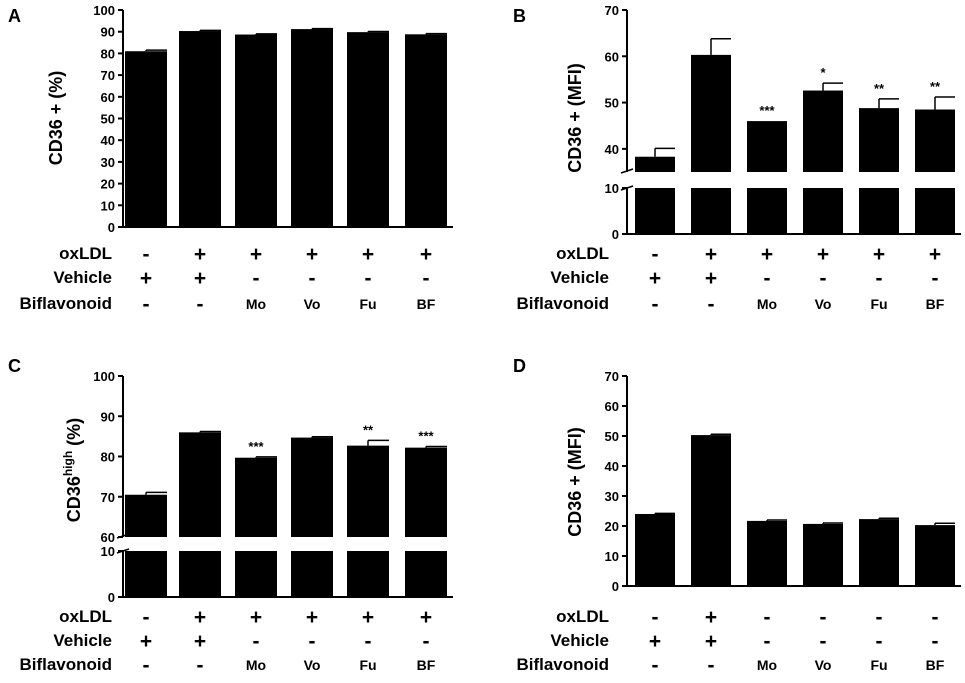 This screenshot has height=683, width=965. Describe the element at coordinates (104, 10) in the screenshot. I see `y-tick-label: 100` at that location.